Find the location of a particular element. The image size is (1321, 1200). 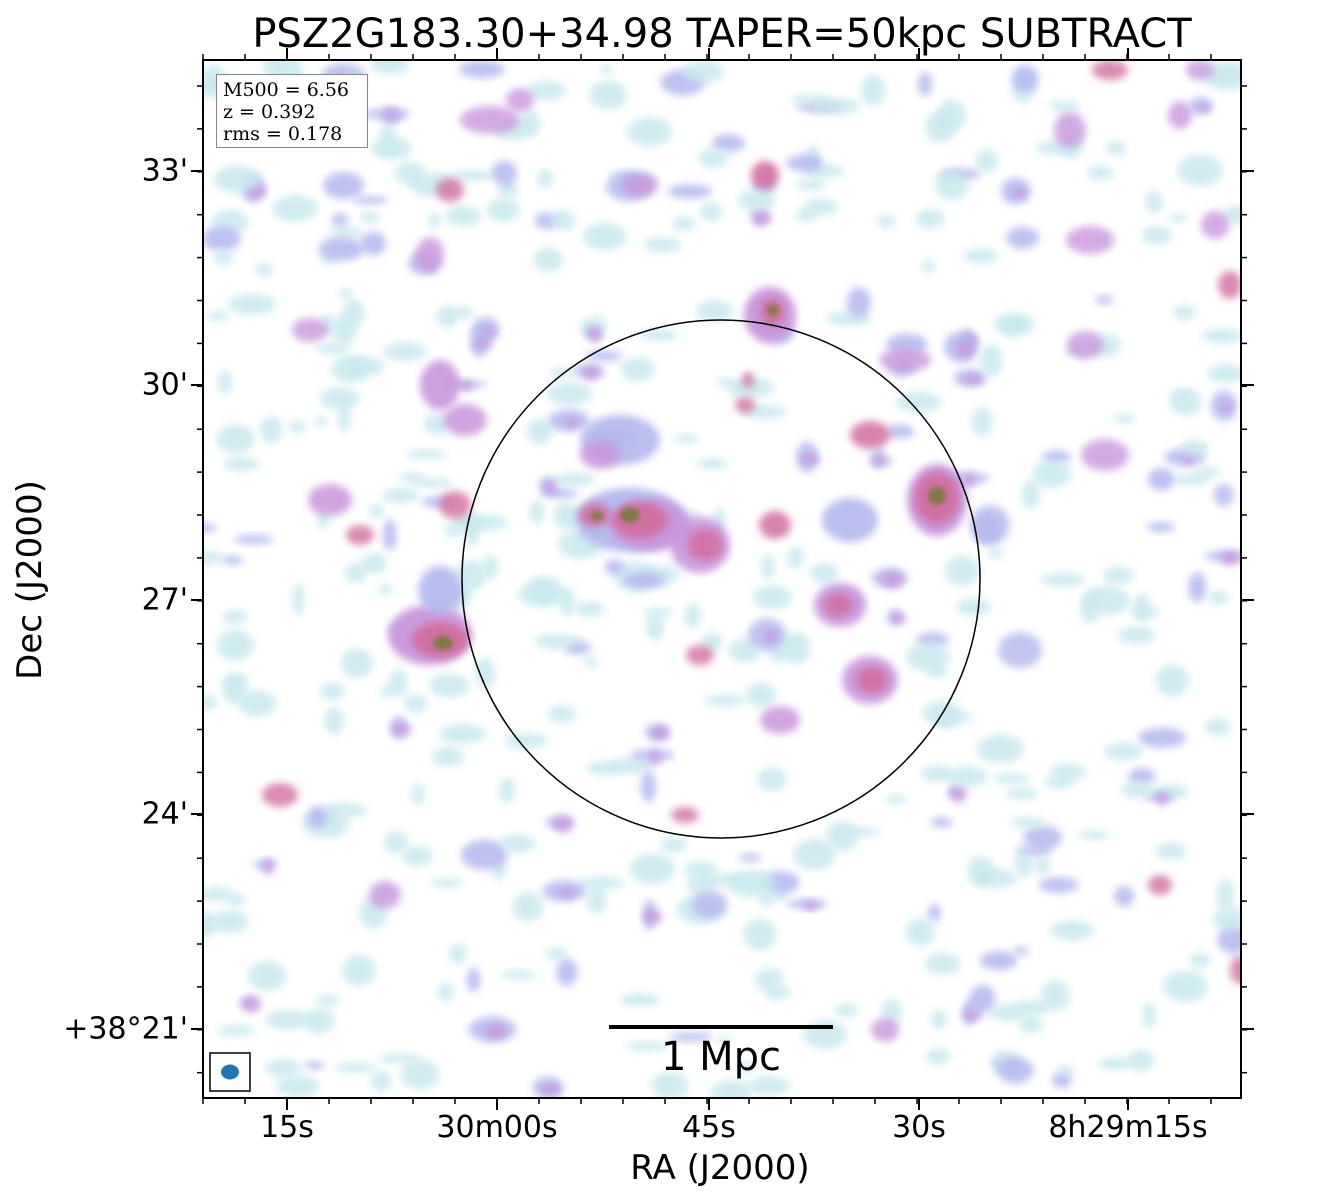

y-tick-label: 30' is located at coordinates (164, 385).